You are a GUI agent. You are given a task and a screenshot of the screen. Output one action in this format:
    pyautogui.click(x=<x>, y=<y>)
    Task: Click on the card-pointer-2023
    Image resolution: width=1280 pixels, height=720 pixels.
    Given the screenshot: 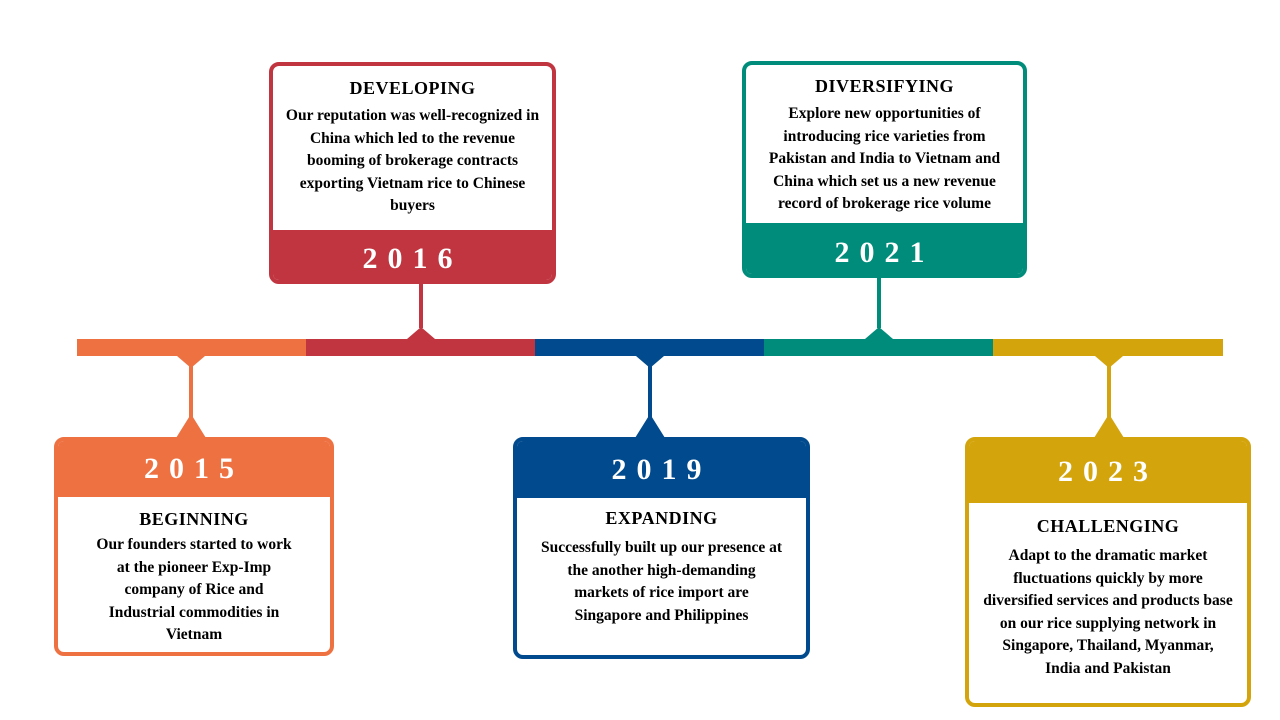 What is the action you would take?
    pyautogui.click(x=1109, y=426)
    